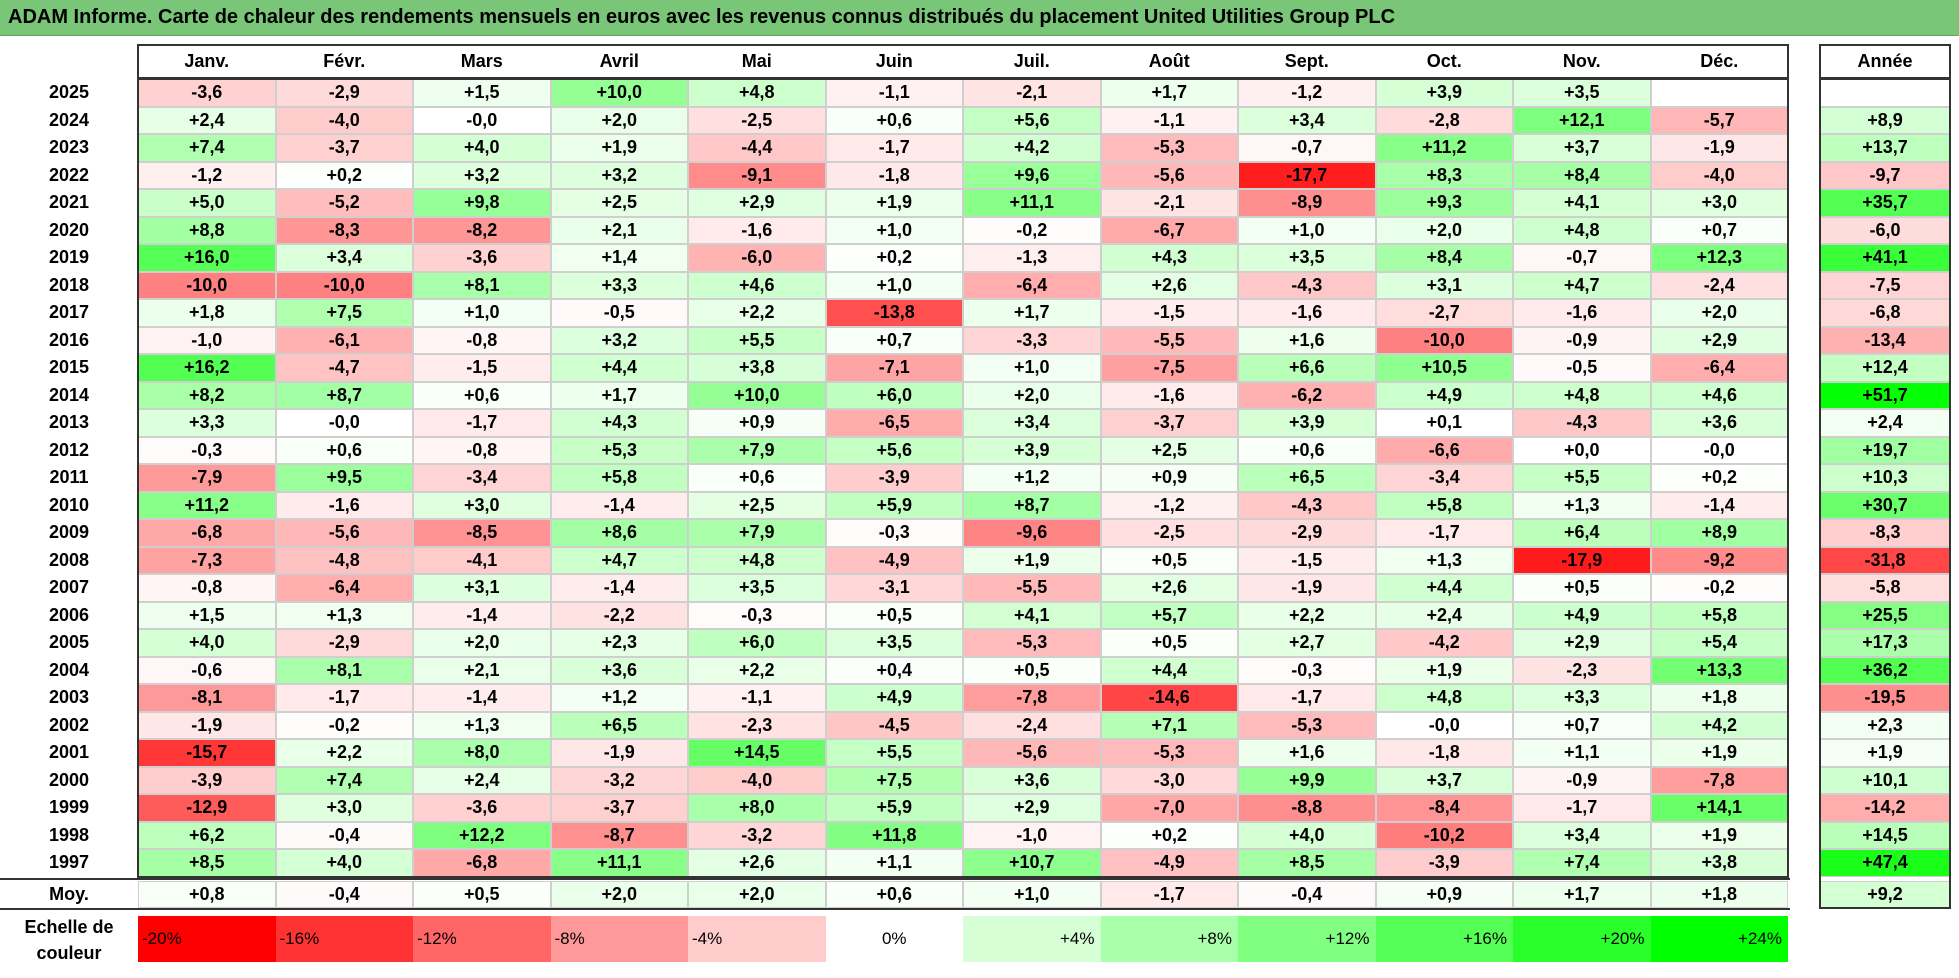 This screenshot has height=978, width=1959. What do you see at coordinates (344, 939) in the screenshot?
I see `color-scale-stop: -16%` at bounding box center [344, 939].